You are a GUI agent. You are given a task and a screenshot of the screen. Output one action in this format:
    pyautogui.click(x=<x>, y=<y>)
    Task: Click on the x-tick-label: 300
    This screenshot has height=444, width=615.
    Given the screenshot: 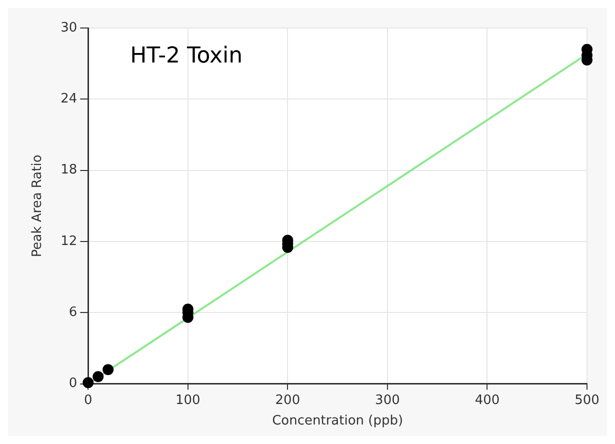 What is the action you would take?
    pyautogui.click(x=387, y=400)
    